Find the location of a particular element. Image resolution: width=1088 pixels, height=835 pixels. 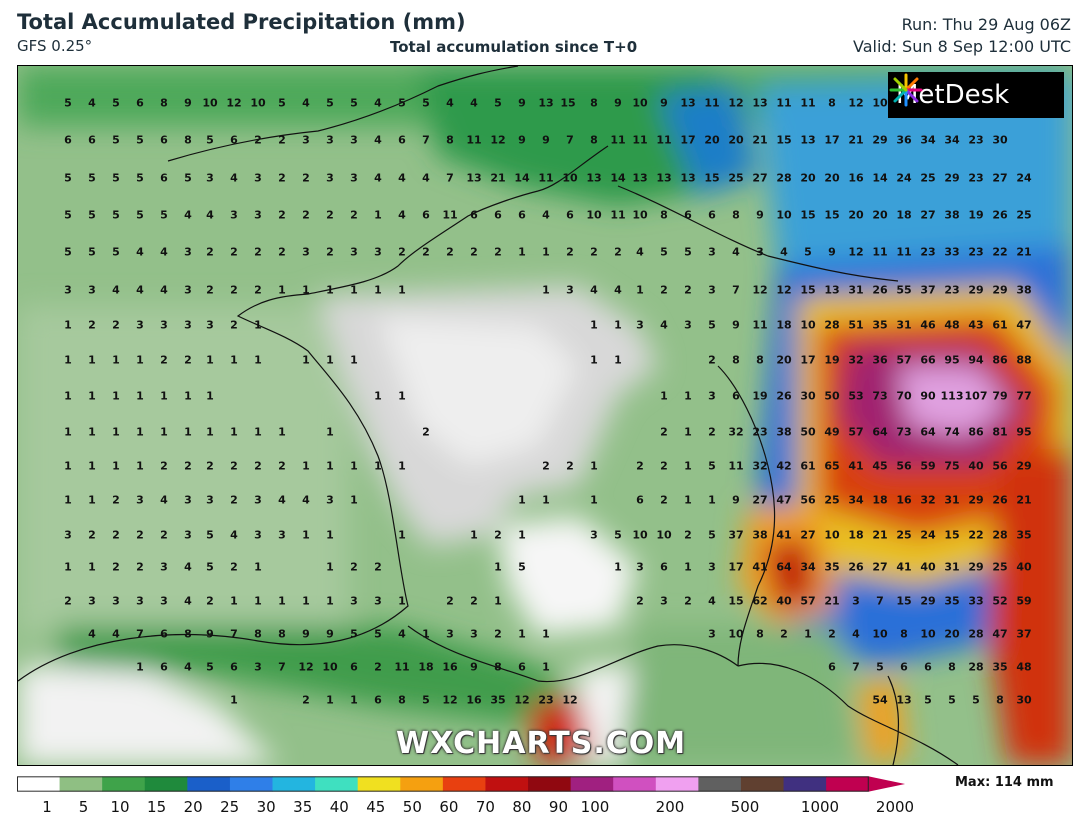

precip-value: 13 is located at coordinates (640, 178).